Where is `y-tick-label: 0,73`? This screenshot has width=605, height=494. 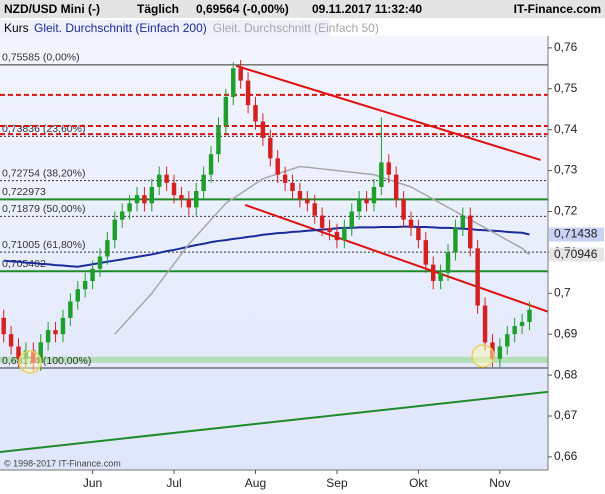 y-tick-label: 0,73 is located at coordinates (566, 170).